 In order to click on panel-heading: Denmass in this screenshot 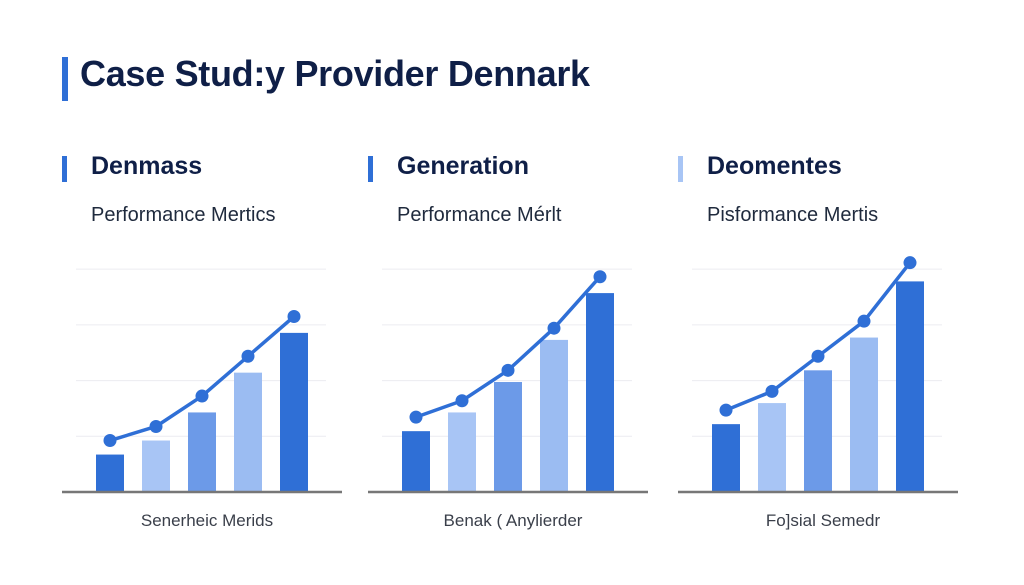, I will do `click(147, 166)`.